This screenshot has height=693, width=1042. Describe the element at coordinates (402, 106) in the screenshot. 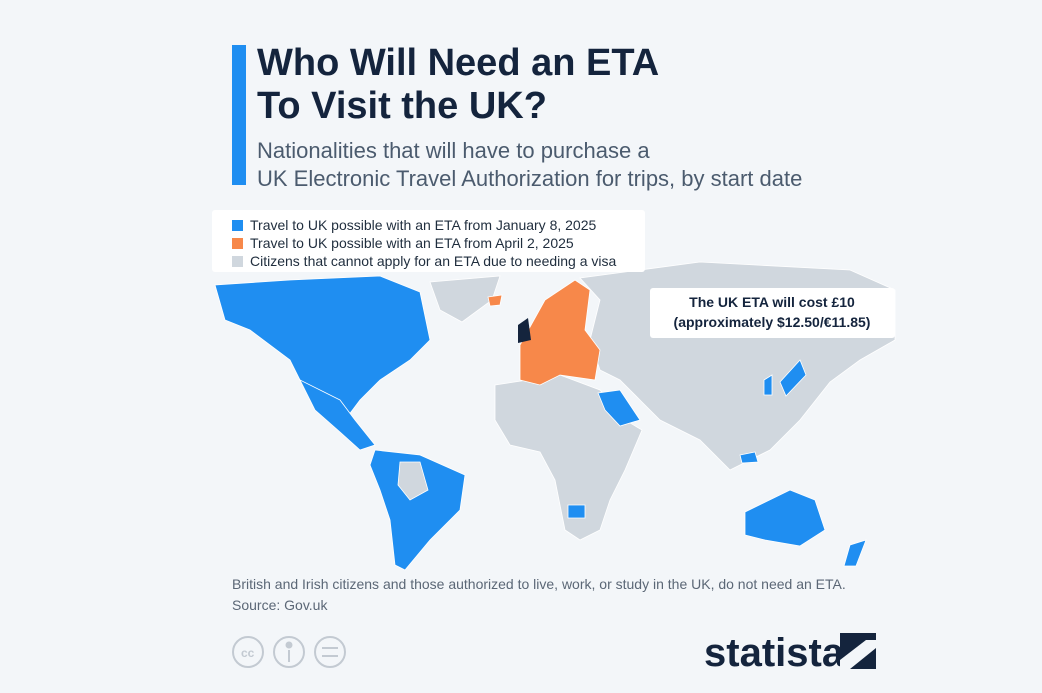

I see `title-line: To Visit the UK?` at that location.